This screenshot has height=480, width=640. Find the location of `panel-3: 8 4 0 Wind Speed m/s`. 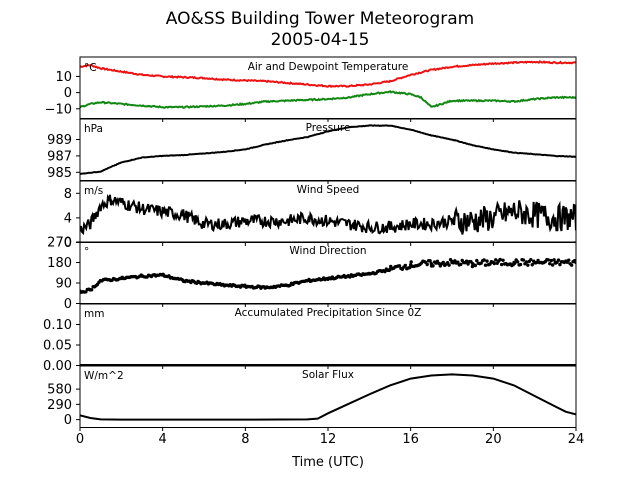

panel-3: 8 4 0 Wind Speed m/s is located at coordinates (320, 215).